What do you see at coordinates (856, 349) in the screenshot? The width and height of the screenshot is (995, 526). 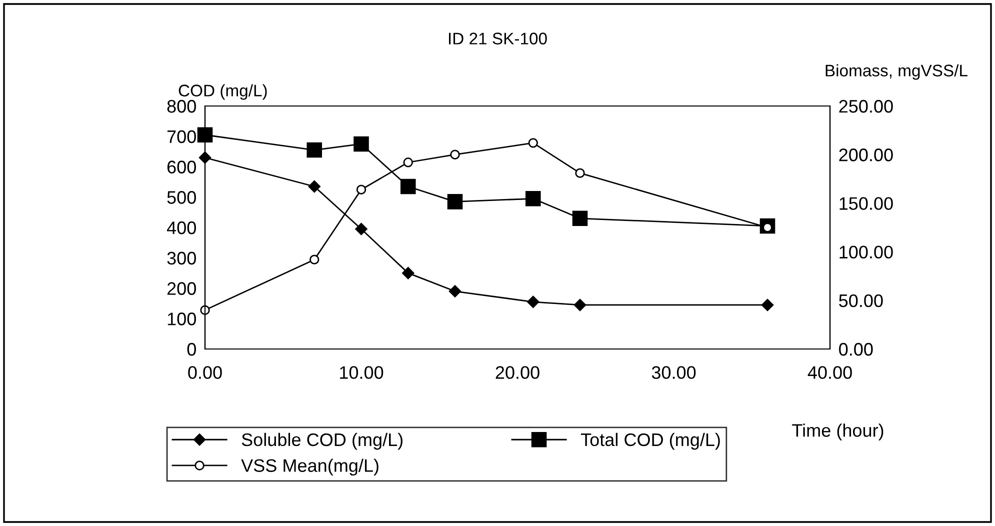 I see `y2-tick-label: 0.00` at bounding box center [856, 349].